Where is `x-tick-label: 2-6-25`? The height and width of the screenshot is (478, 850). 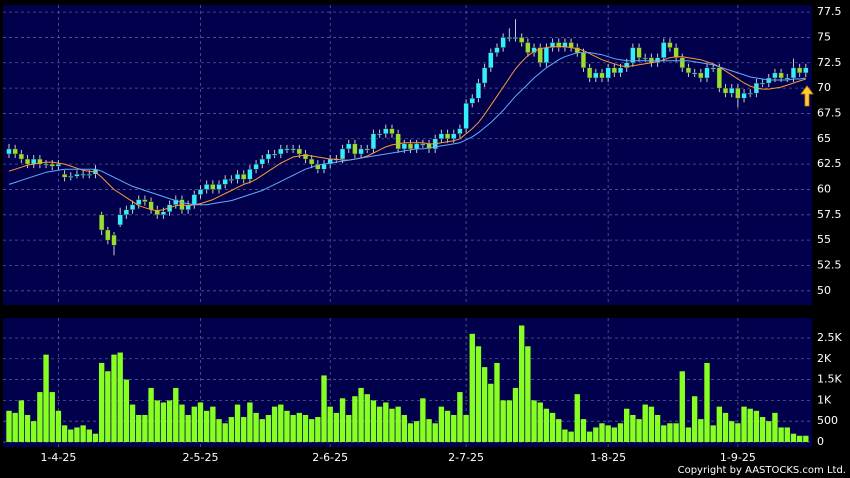 x-tick-label: 2-6-25 is located at coordinates (330, 457).